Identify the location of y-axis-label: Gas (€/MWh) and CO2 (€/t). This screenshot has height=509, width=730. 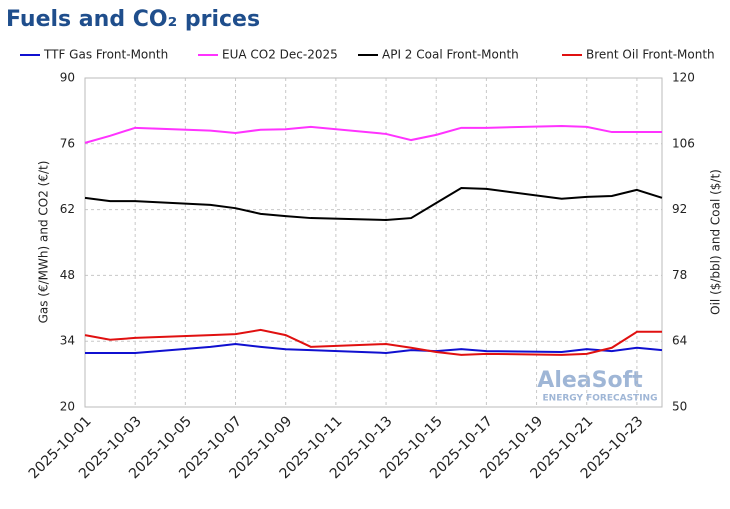
(44, 242).